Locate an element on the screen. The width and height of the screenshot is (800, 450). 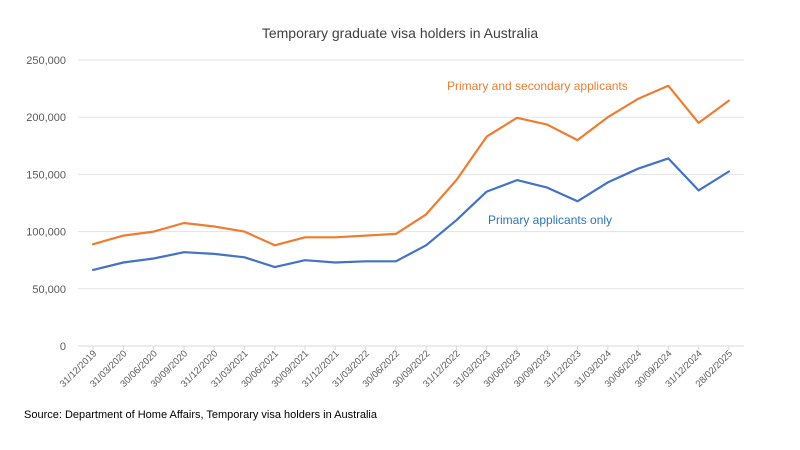
y-tick-label: 200,000 is located at coordinates (46, 118).